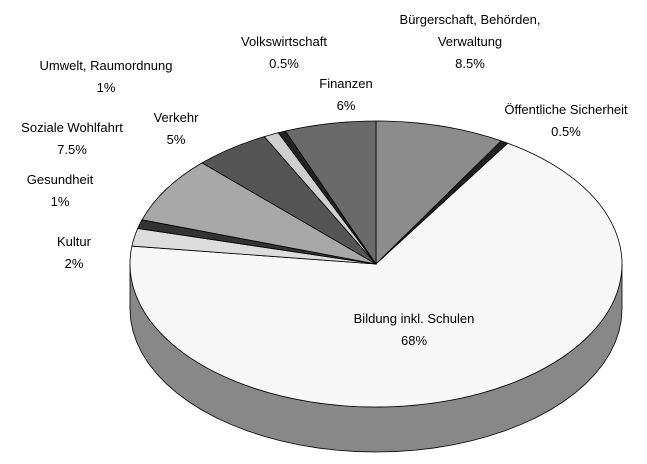 This screenshot has height=464, width=647. I want to click on slice-label: Bürgerschaft, Behörden, Verwaltung, so click(470, 30).